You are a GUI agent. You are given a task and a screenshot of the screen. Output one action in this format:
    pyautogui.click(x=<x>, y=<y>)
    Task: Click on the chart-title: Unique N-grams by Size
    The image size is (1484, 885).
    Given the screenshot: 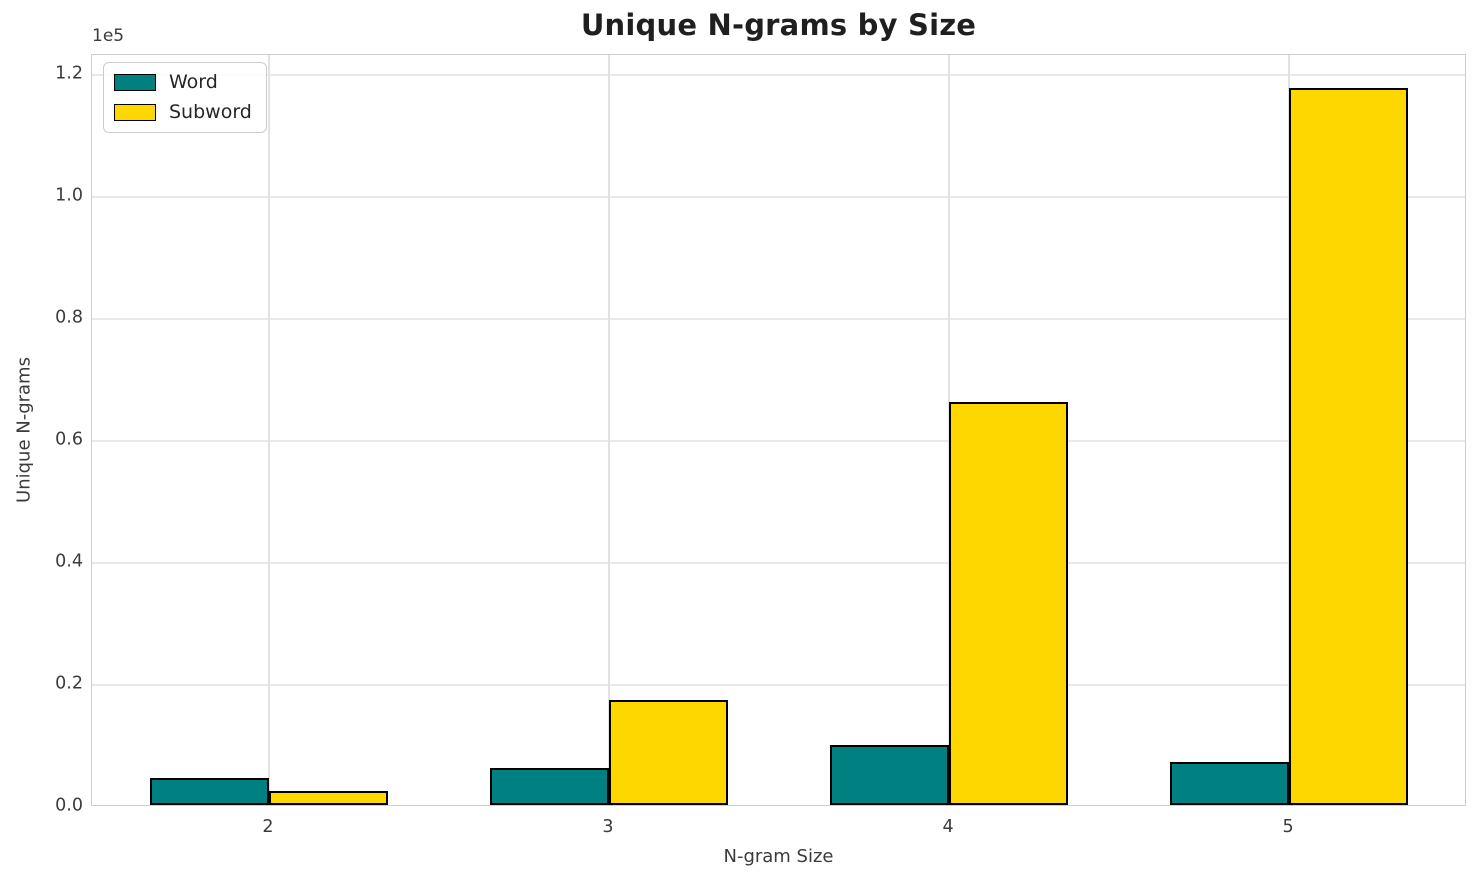 What is the action you would take?
    pyautogui.click(x=778, y=25)
    